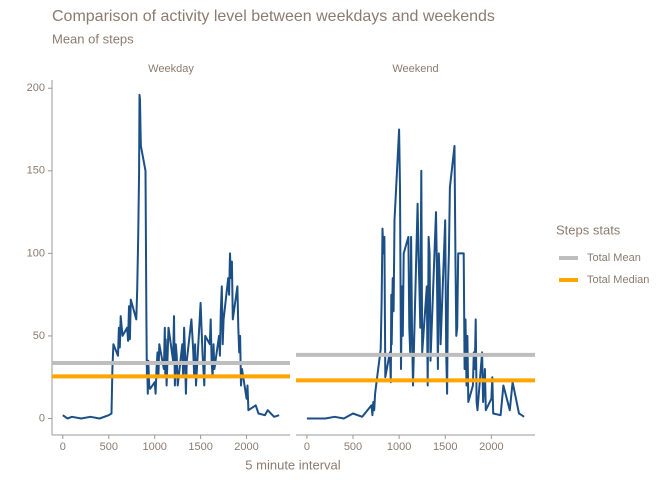 Image resolution: width=672 pixels, height=480 pixels. I want to click on chart-subtitle: Mean of steps, so click(93, 38).